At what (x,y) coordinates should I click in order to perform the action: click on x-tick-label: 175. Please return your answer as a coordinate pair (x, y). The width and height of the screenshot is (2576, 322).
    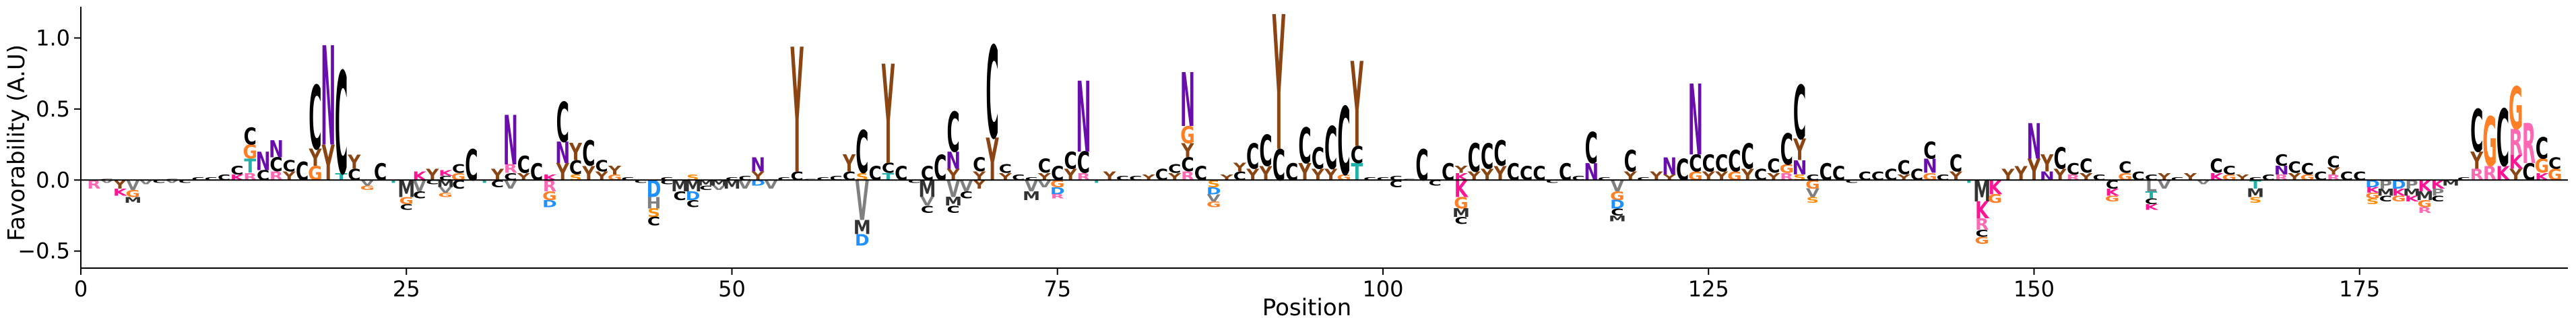
    Looking at the image, I should click on (2360, 289).